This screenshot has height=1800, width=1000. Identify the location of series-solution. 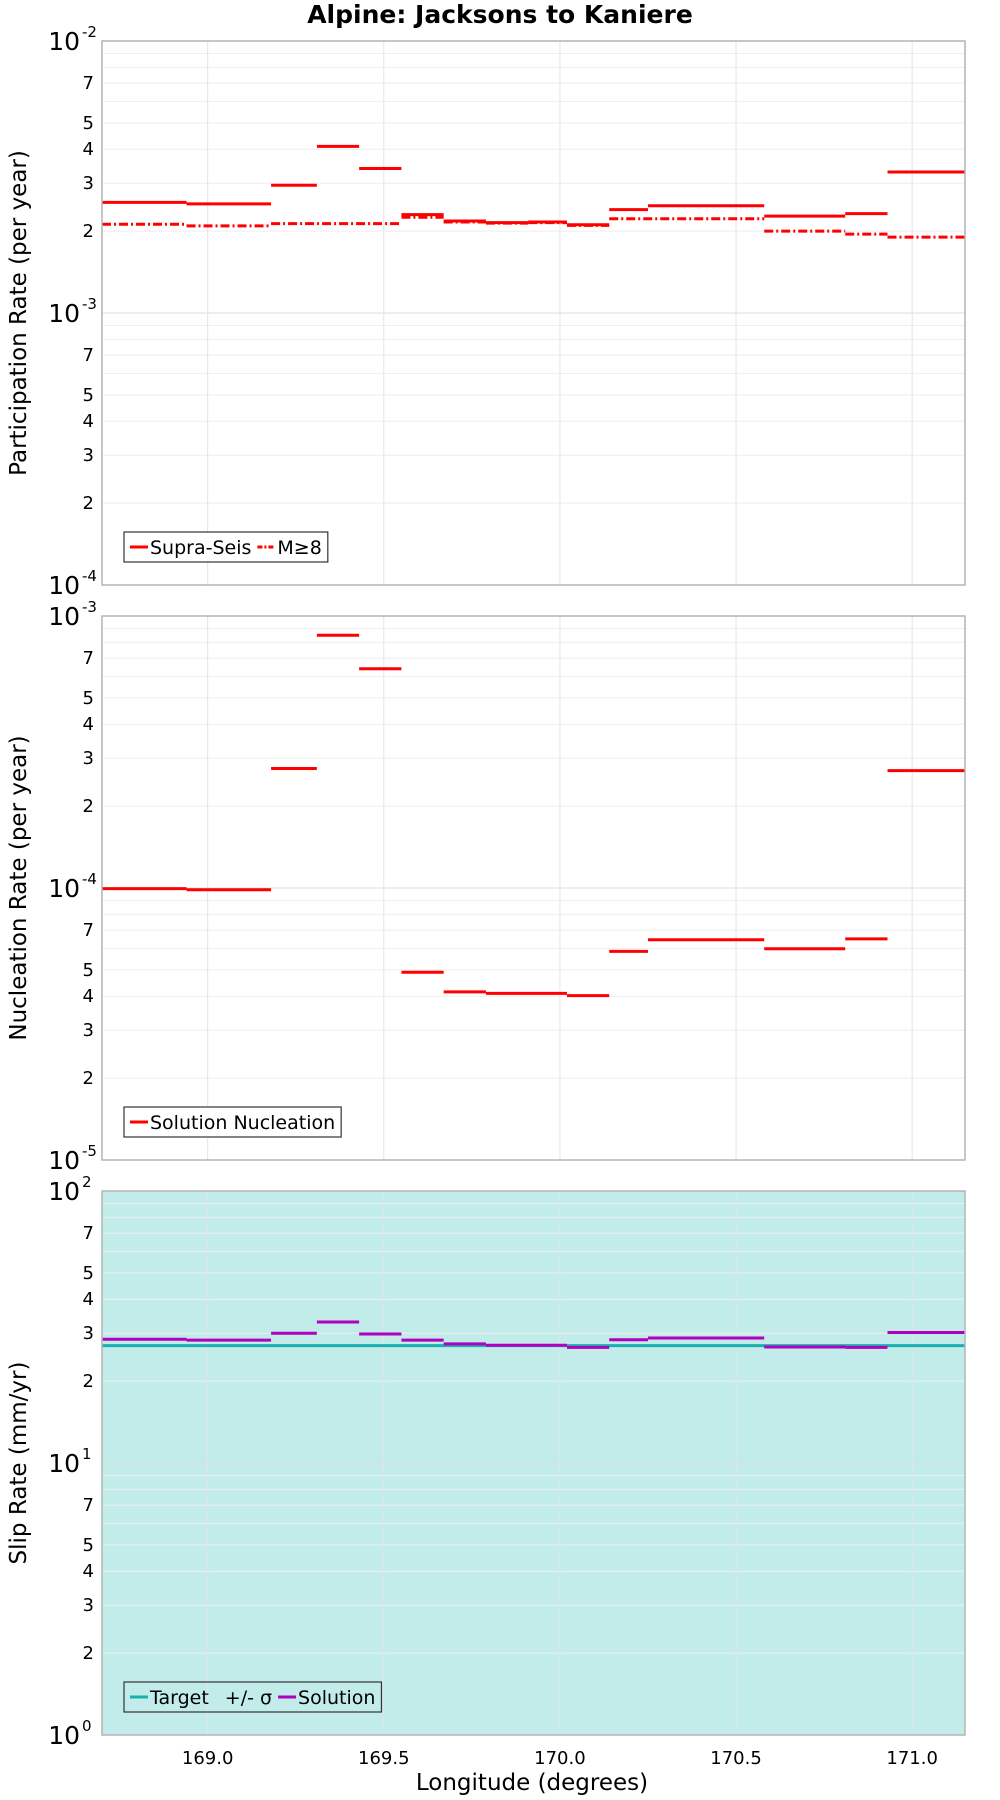
(533, 1334).